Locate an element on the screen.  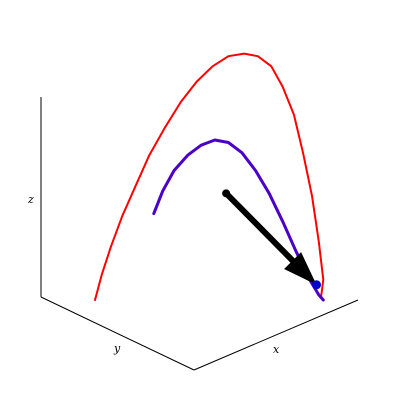
vector-arrowhead is located at coordinates (300, 268).